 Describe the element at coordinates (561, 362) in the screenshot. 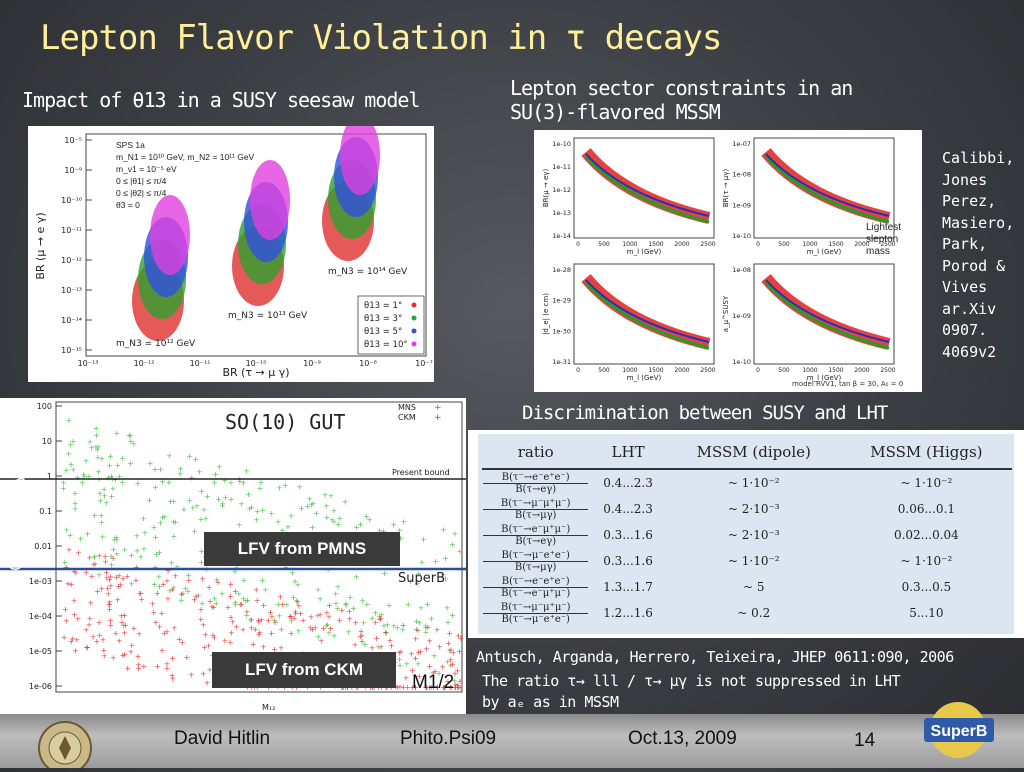

I see `mssm-ytick-label: 1e-31` at that location.